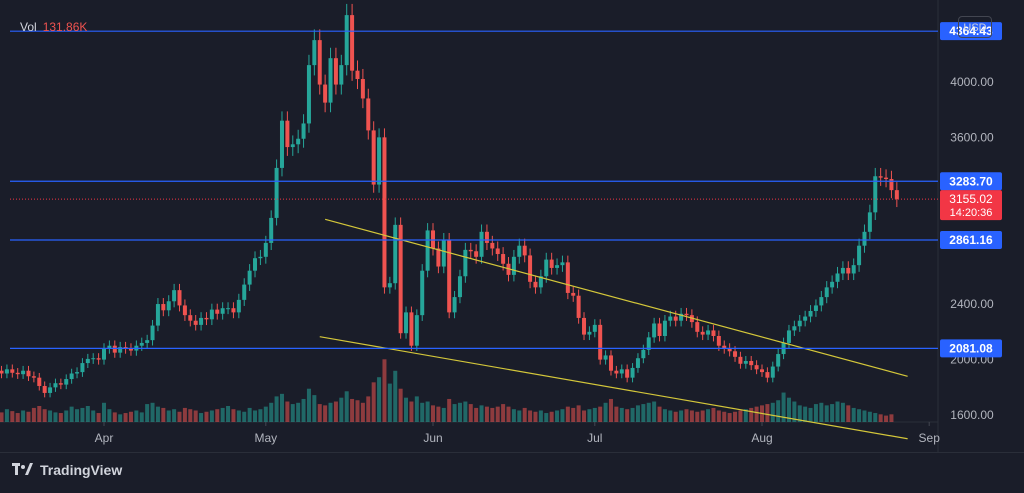 This screenshot has width=1024, height=493. I want to click on volume-label: Vol, so click(28, 27).